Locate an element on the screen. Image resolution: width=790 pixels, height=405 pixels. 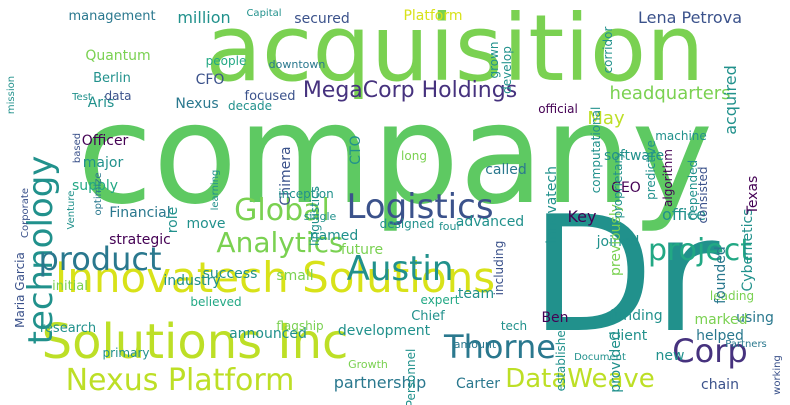
cloud-word: DataWeave is located at coordinates (580, 379).